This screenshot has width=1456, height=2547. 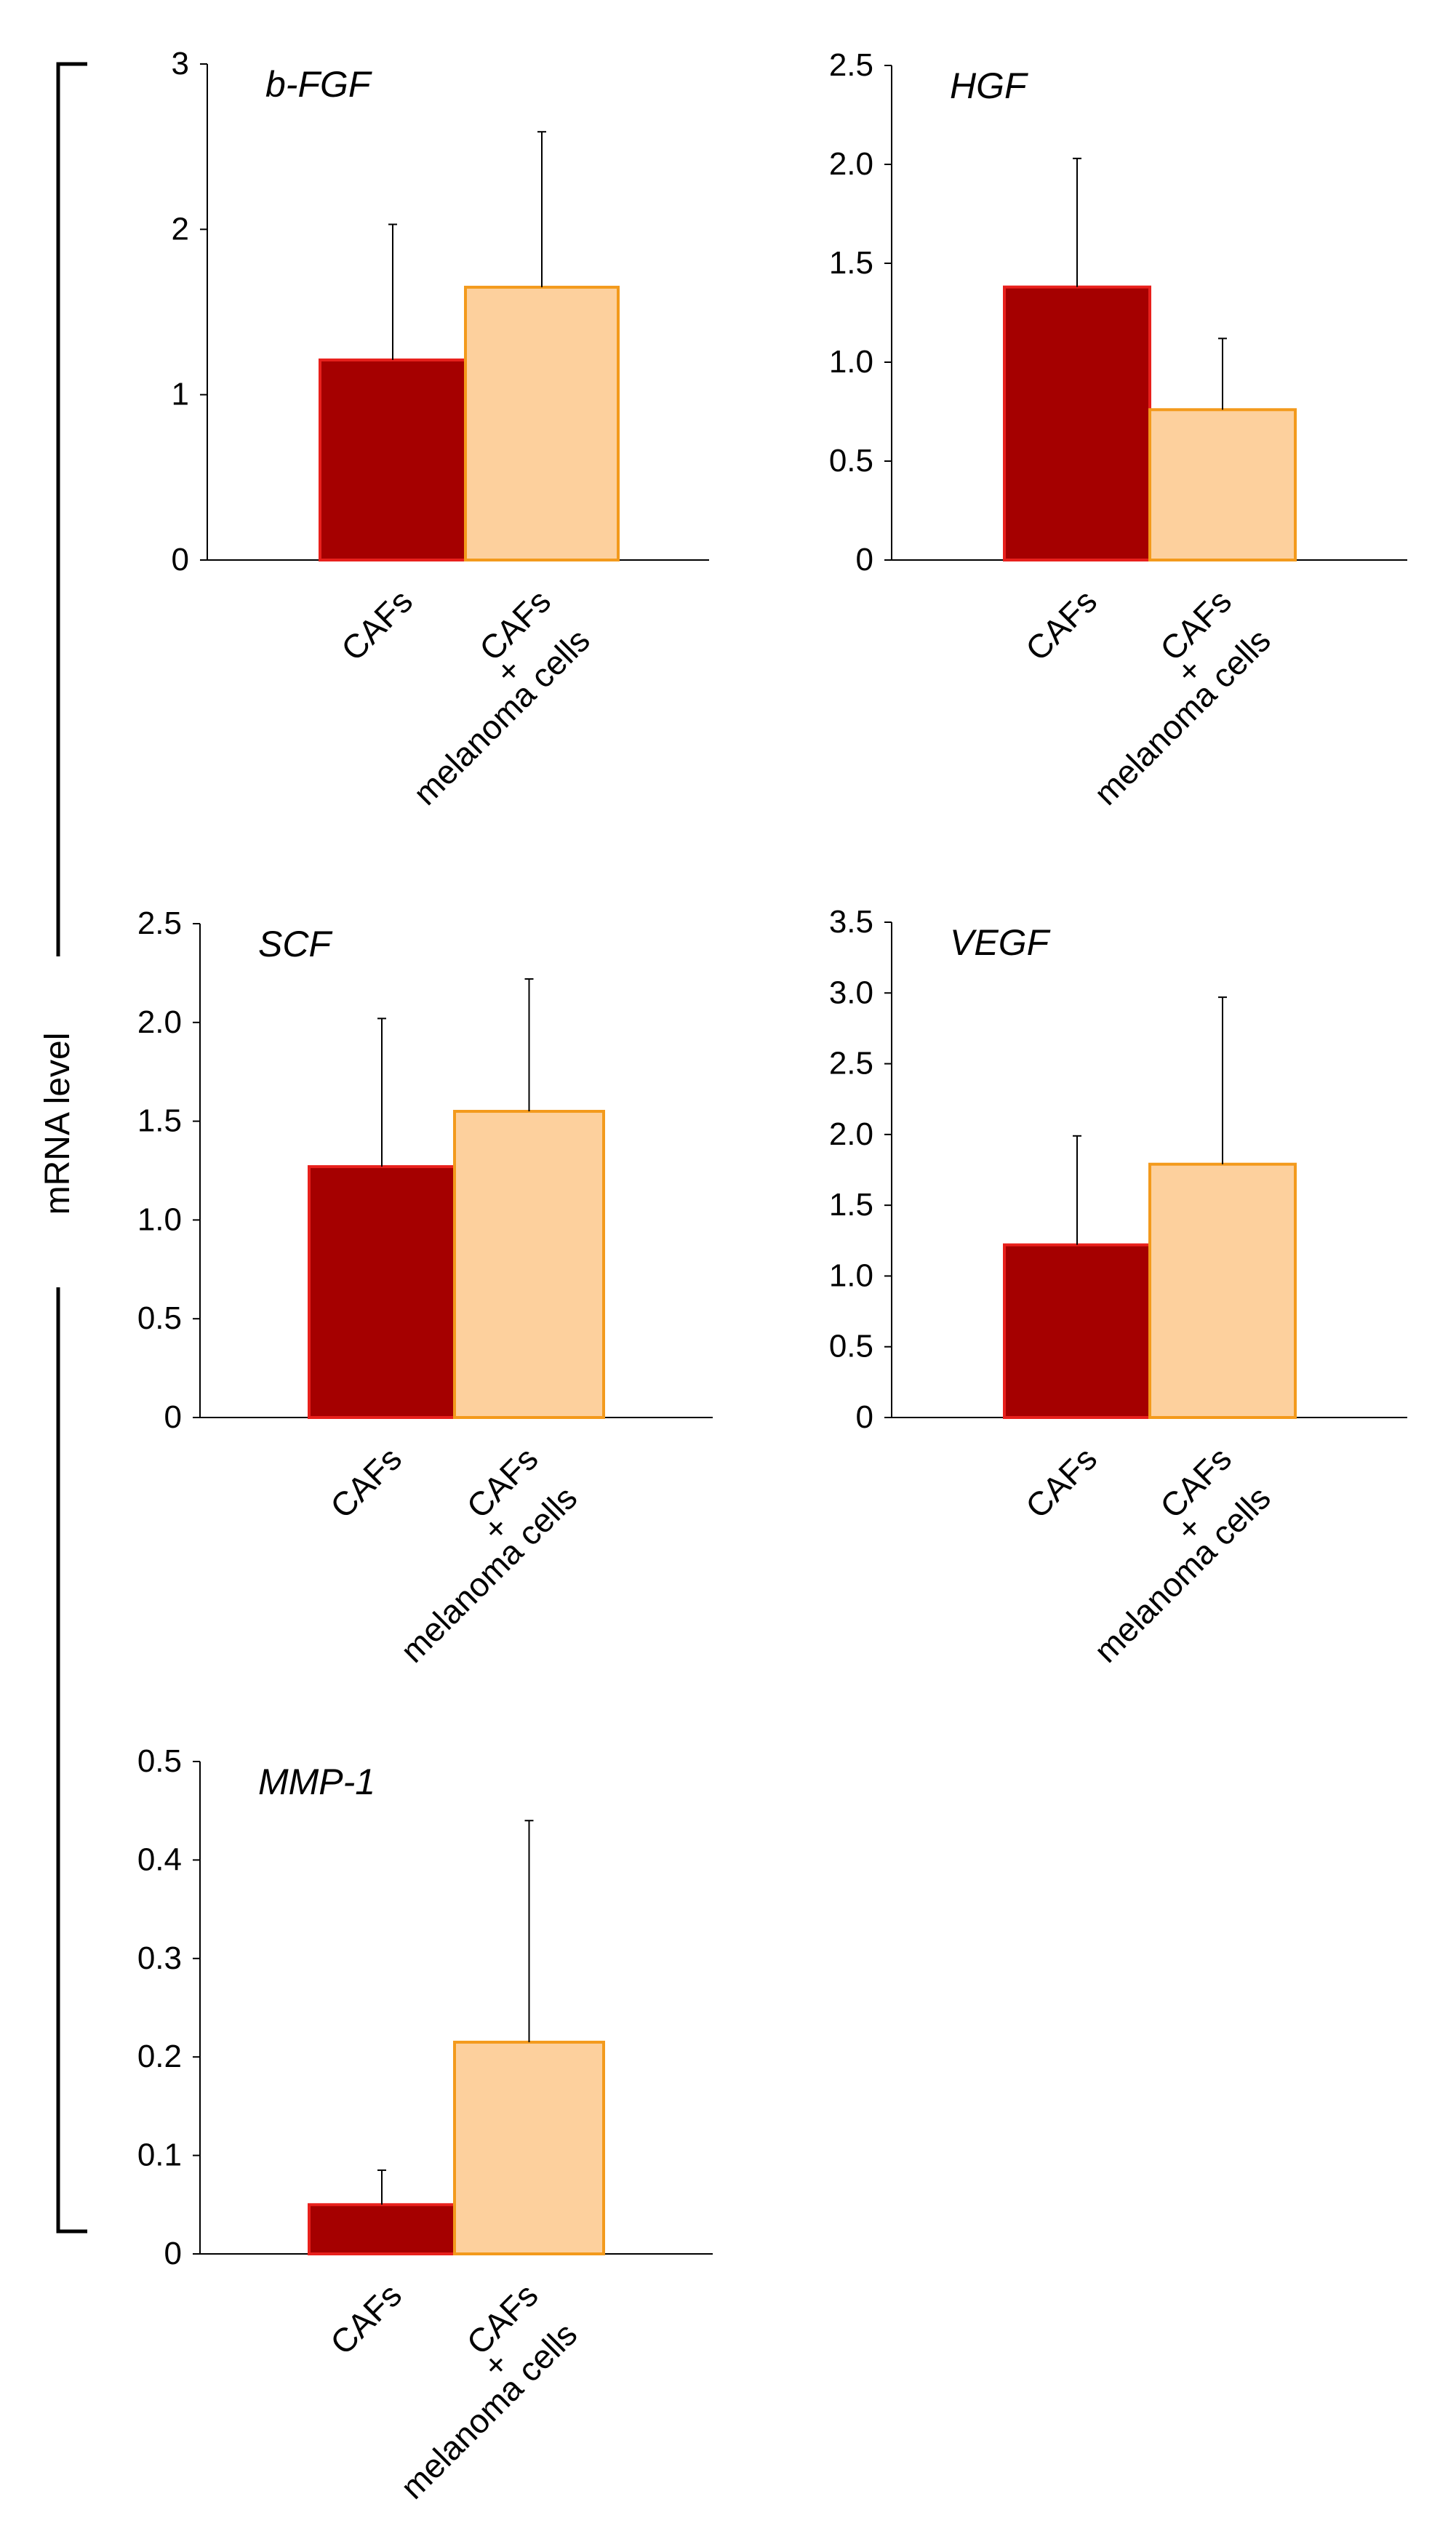 I want to click on panel-title: VEGF, so click(x=1000, y=942).